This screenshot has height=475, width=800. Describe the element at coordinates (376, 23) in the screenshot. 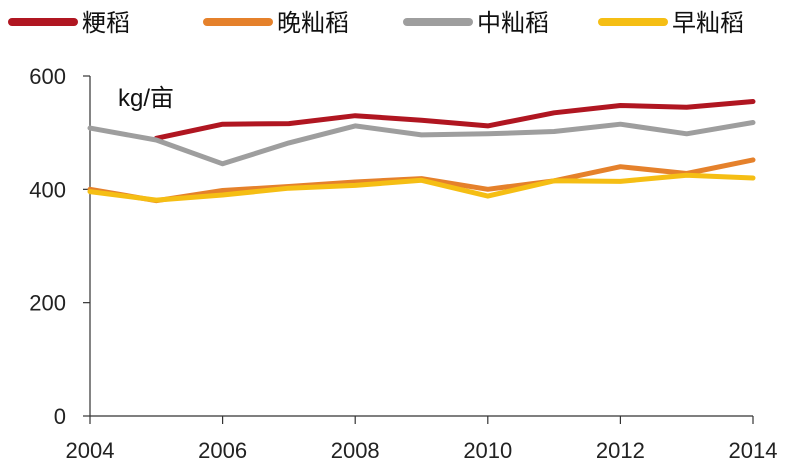

I see `legend: 粳稻 晚籼稻 中籼稻 早籼稻` at that location.